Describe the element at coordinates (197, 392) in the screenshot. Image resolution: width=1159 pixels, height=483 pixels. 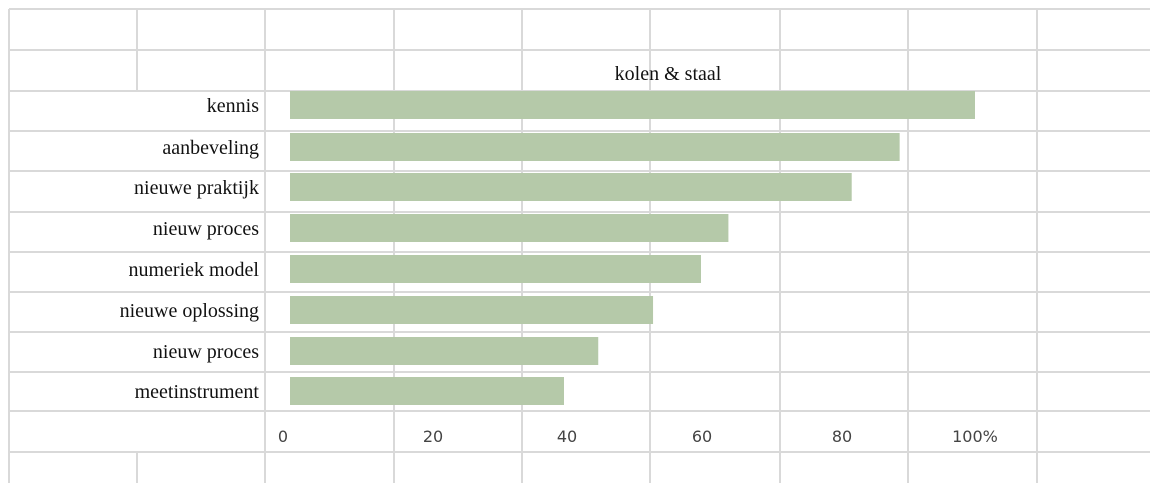
I see `category-label: meetinstrument` at that location.